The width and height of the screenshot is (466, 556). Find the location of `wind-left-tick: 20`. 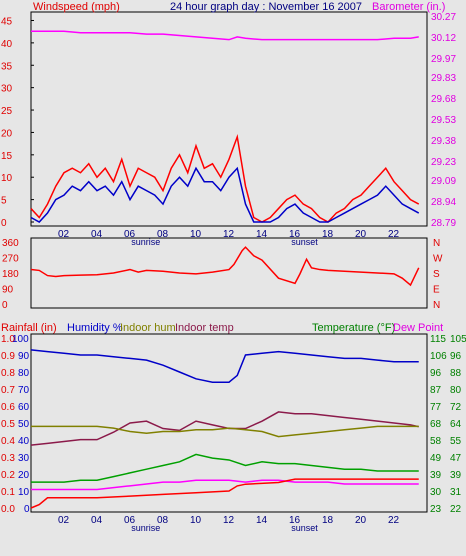

wind-left-tick: 20 is located at coordinates (7, 133).